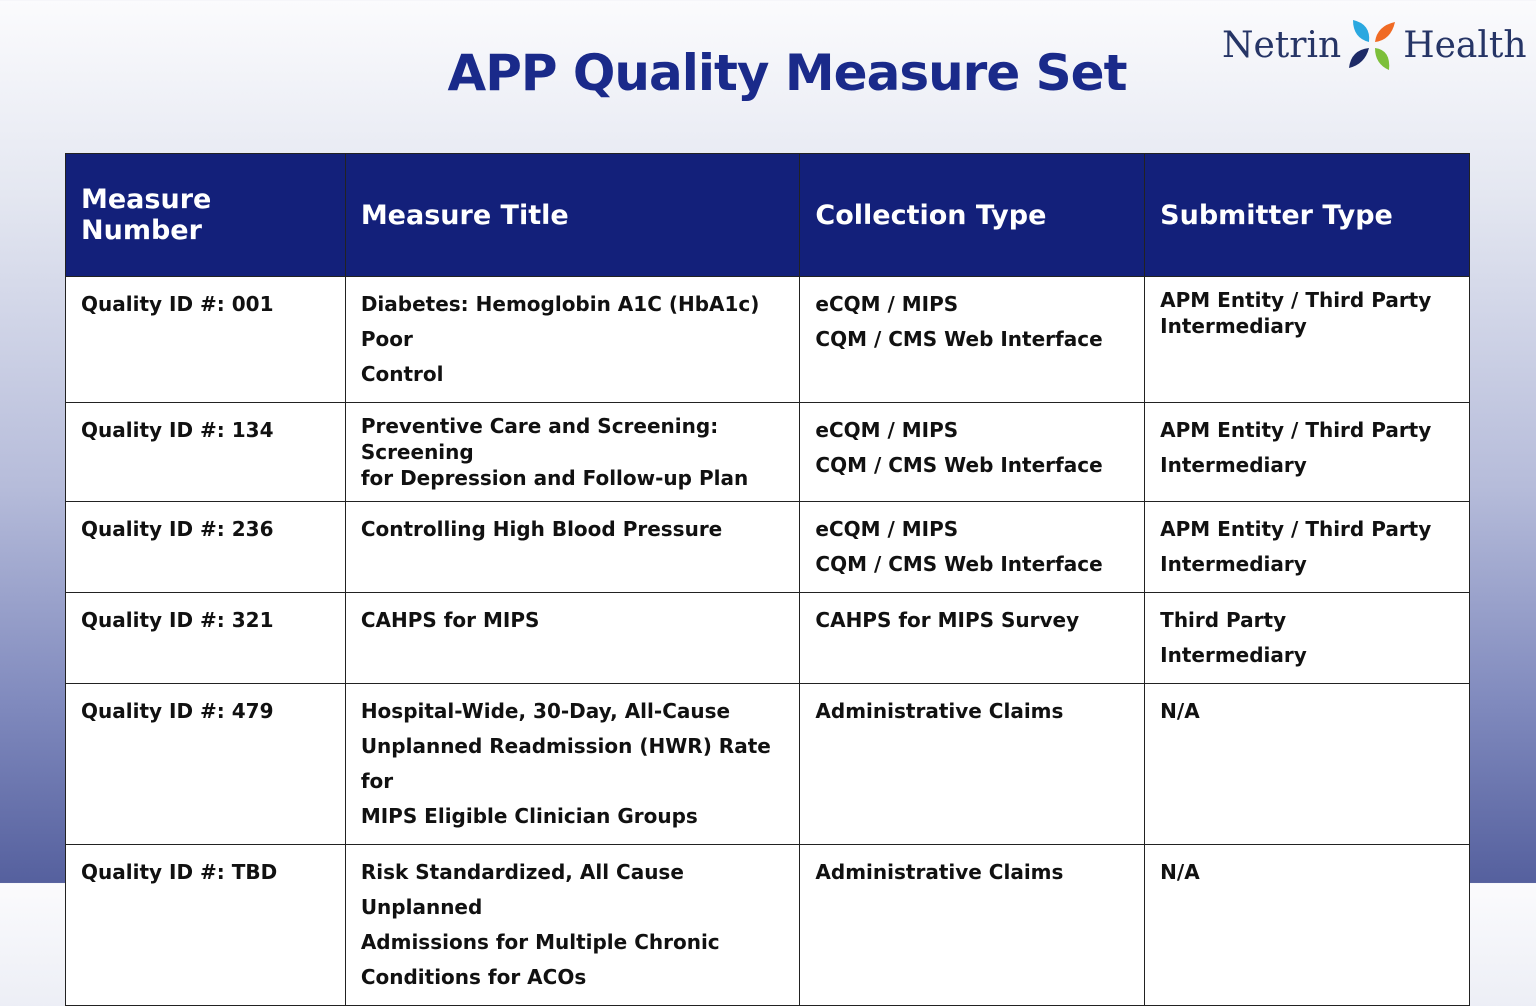 The image size is (1536, 1006). What do you see at coordinates (205, 339) in the screenshot?
I see `measure-number-cell: Quality ID #: 001` at bounding box center [205, 339].